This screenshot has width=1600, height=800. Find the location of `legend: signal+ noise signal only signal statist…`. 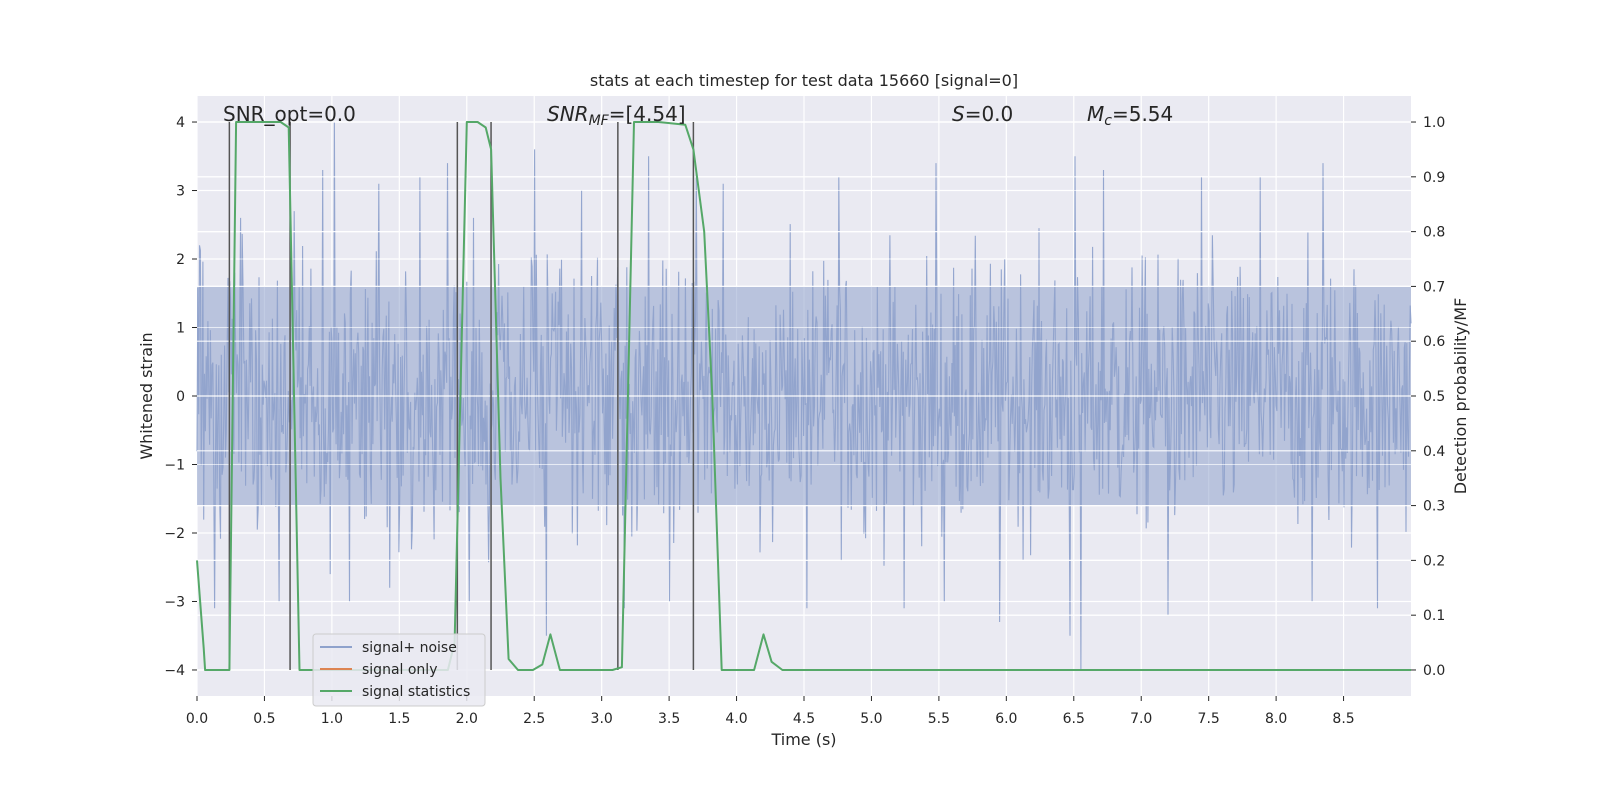

legend: signal+ noise signal only signal statist… is located at coordinates (399, 670).